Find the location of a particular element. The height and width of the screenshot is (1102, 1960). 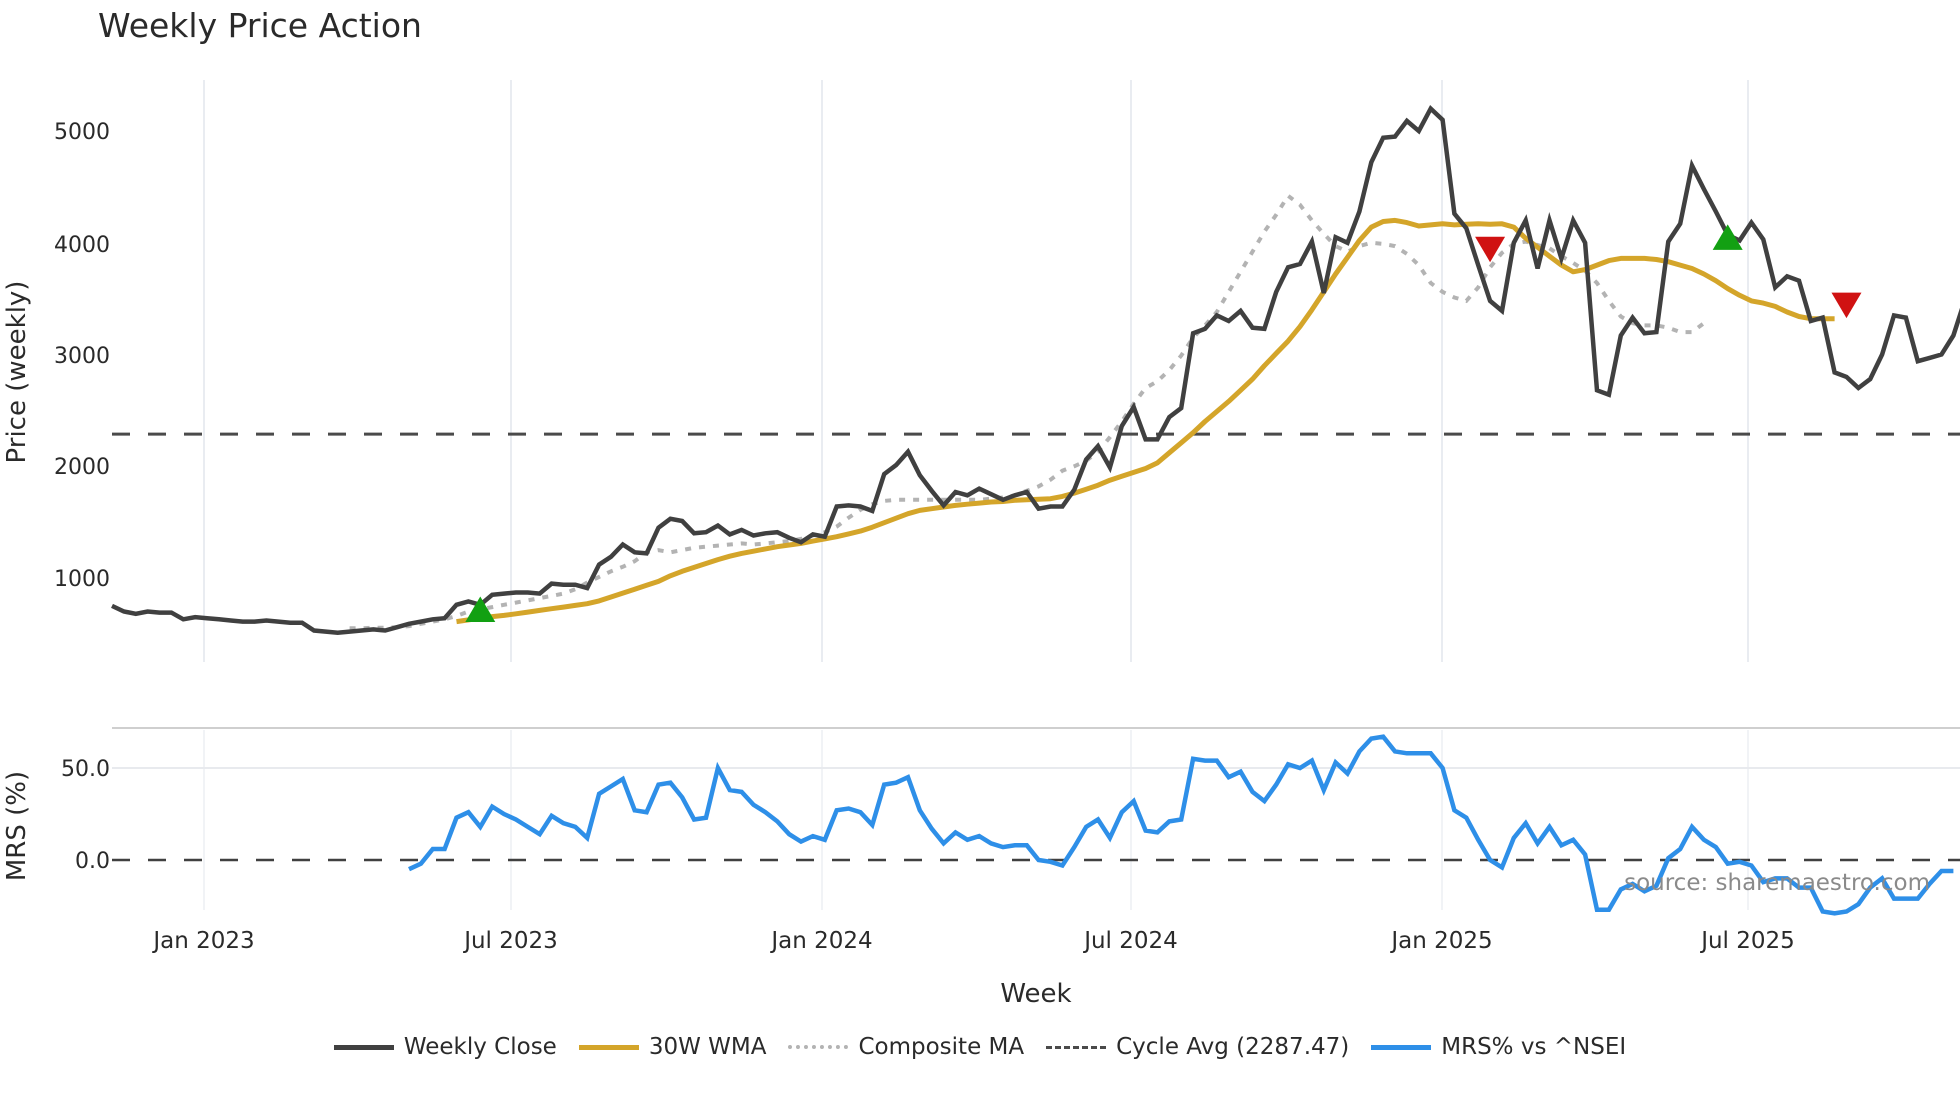

ytick-3000: 3000 is located at coordinates (82, 356).